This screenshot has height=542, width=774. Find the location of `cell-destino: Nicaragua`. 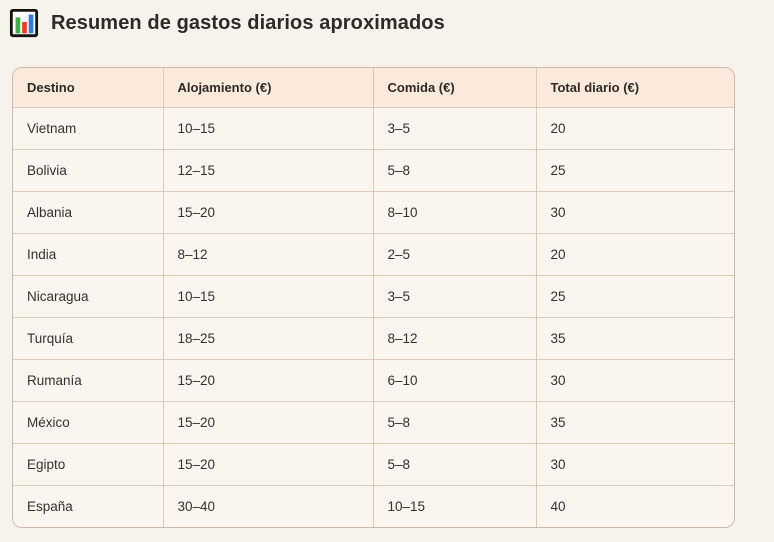

cell-destino: Nicaragua is located at coordinates (88, 296).